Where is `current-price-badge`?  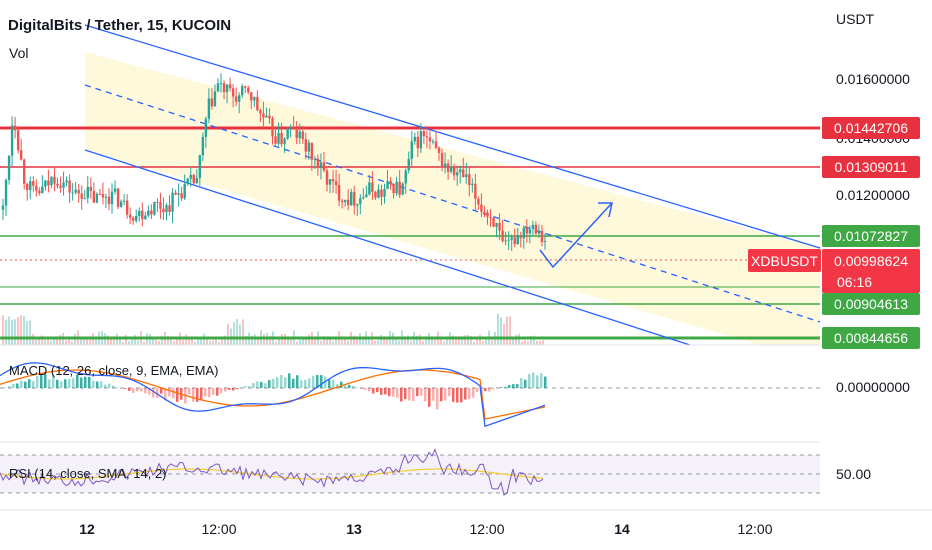
current-price-badge is located at coordinates (871, 271).